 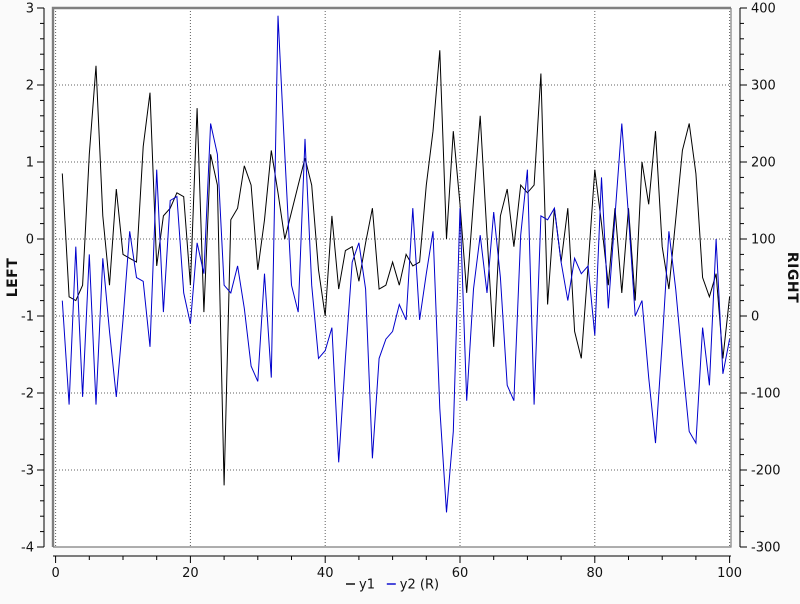 What do you see at coordinates (729, 573) in the screenshot?
I see `x-tick-label: 100` at bounding box center [729, 573].